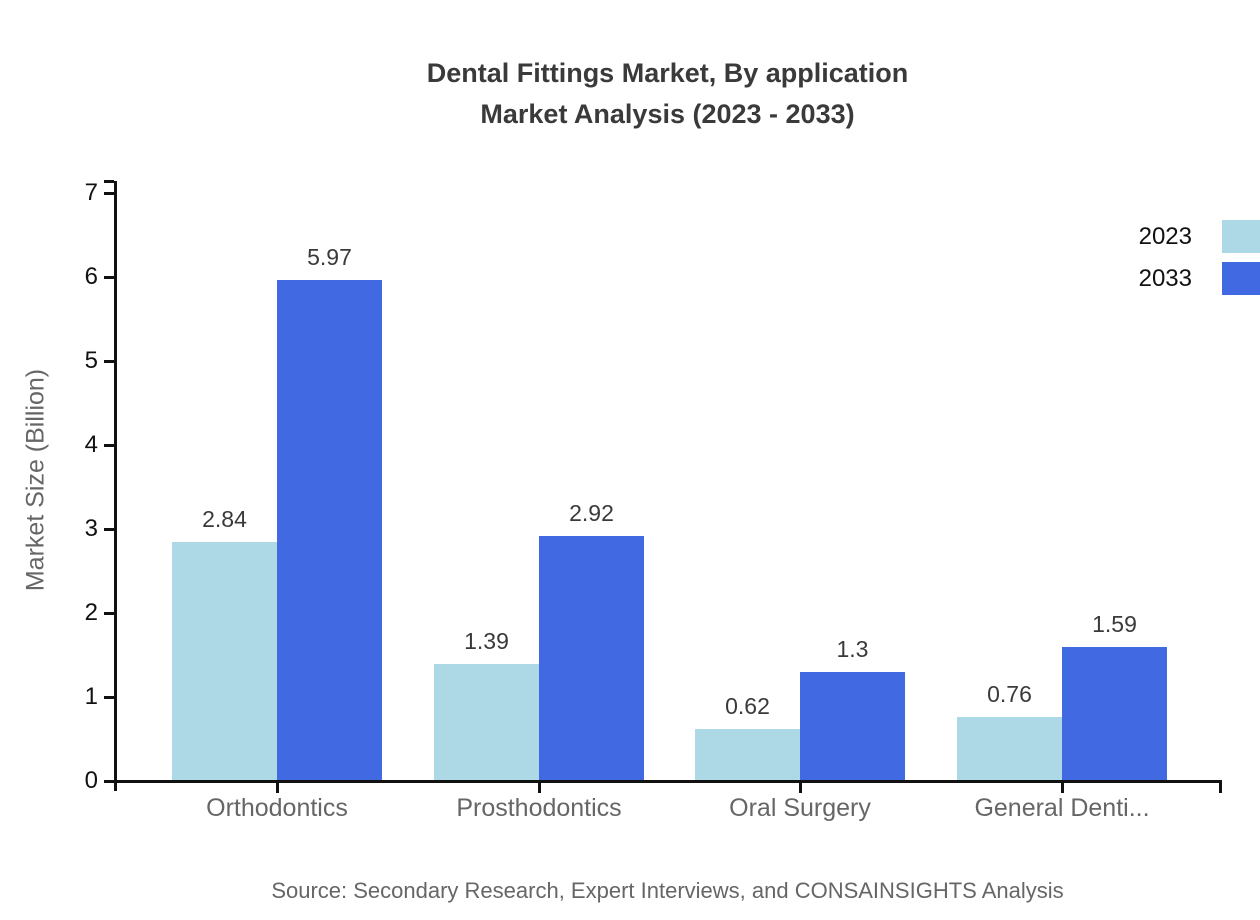 This screenshot has height=920, width=1260. What do you see at coordinates (91, 612) in the screenshot?
I see `y-tick-label: 2` at bounding box center [91, 612].